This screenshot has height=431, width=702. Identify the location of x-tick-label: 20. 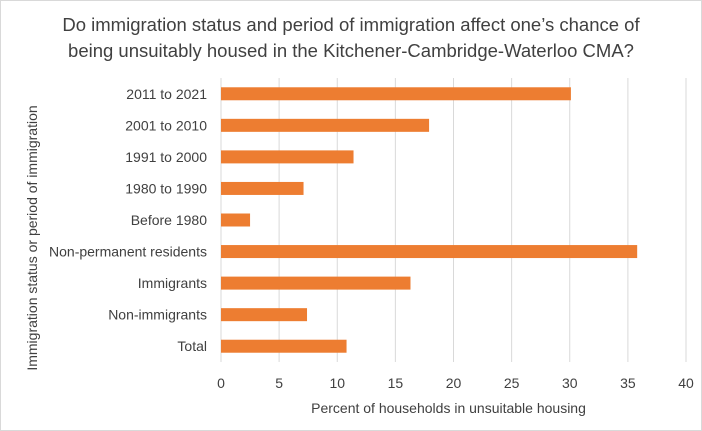
(454, 383).